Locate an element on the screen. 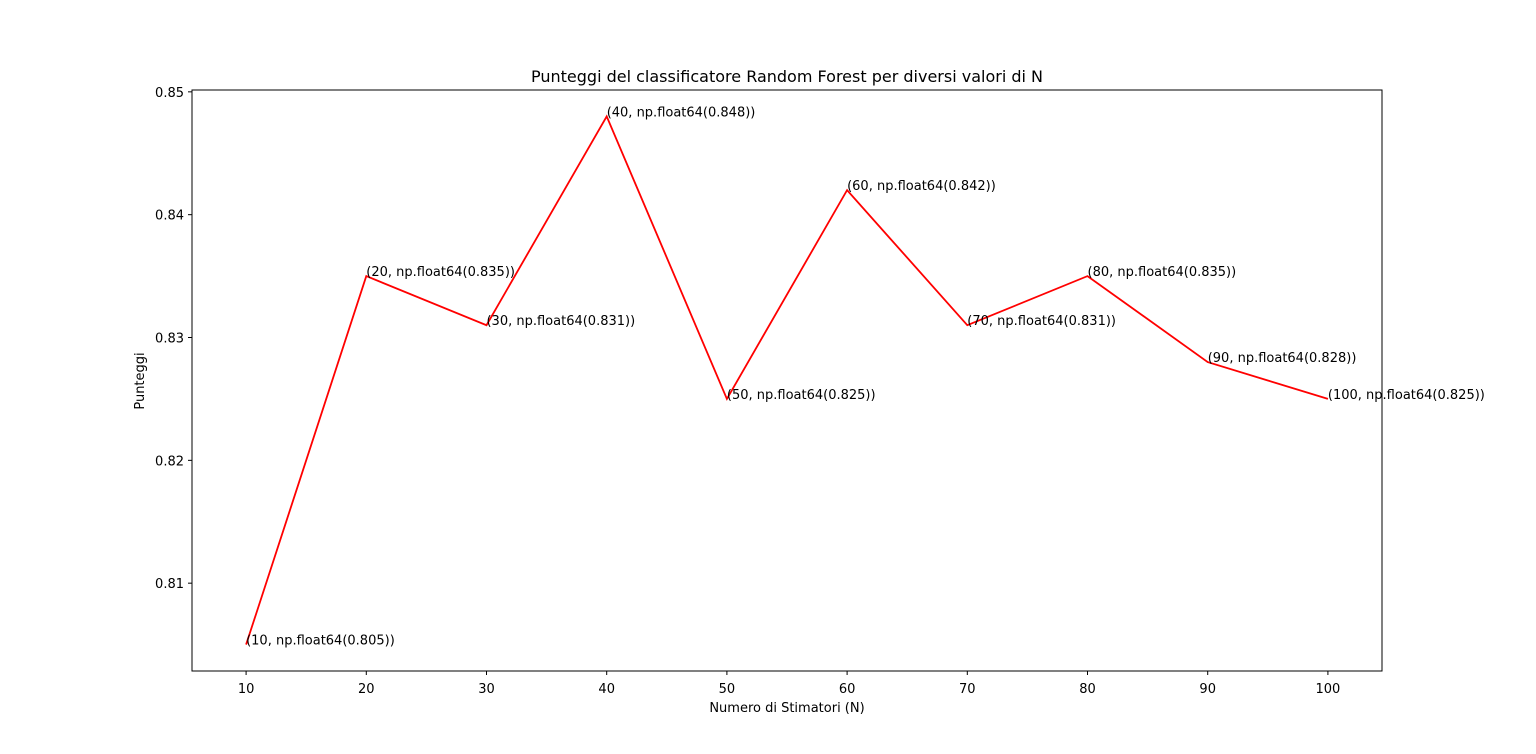 The width and height of the screenshot is (1536, 754). point-label: (70, np.float64(0.831)) is located at coordinates (1041, 321).